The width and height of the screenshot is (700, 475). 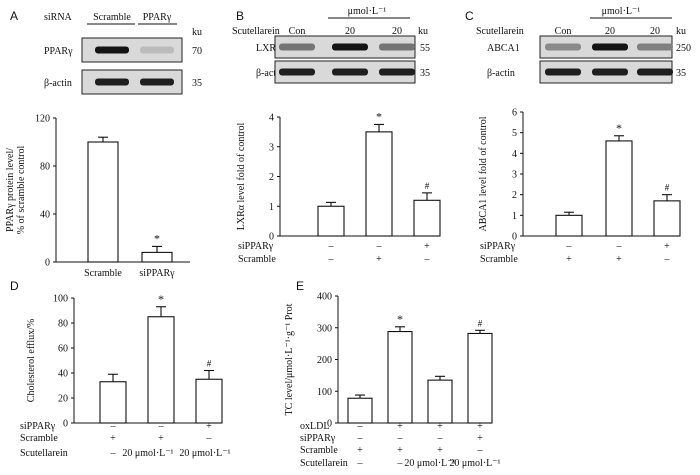 What do you see at coordinates (157, 17) in the screenshot?
I see `blot-a-lane-label: PPARγ` at bounding box center [157, 17].